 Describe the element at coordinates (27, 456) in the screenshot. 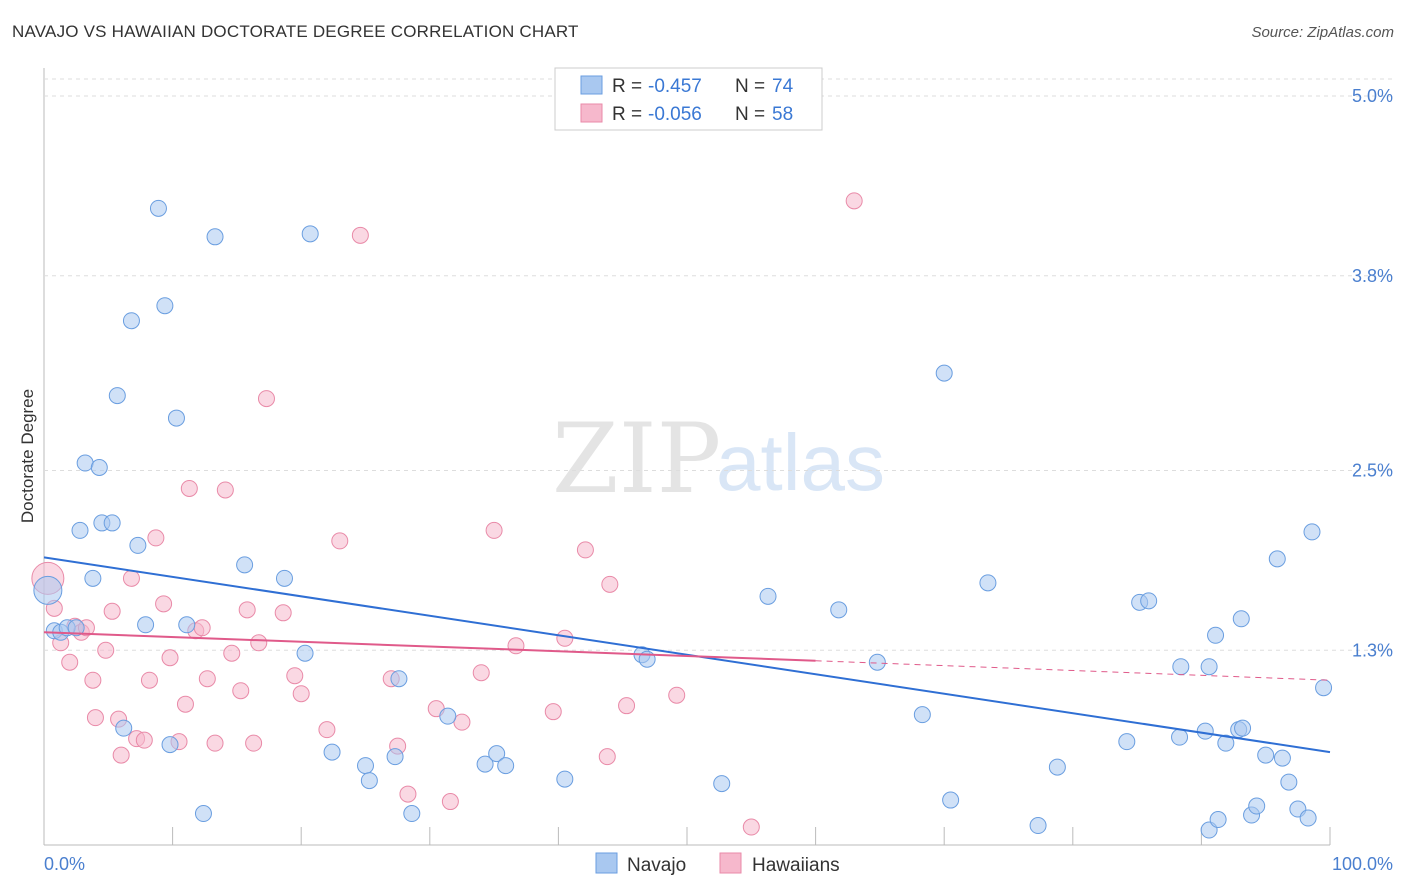

I see `y-axis-label: Doctorate Degree` at that location.